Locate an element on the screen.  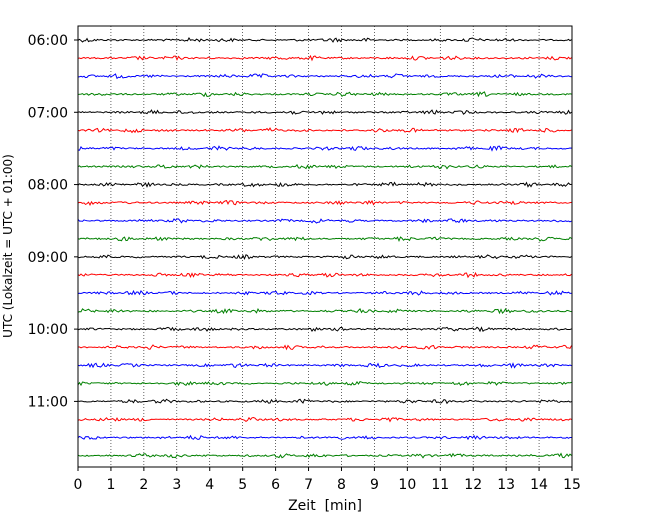
x-tick-label: 13 is located at coordinates (506, 485).